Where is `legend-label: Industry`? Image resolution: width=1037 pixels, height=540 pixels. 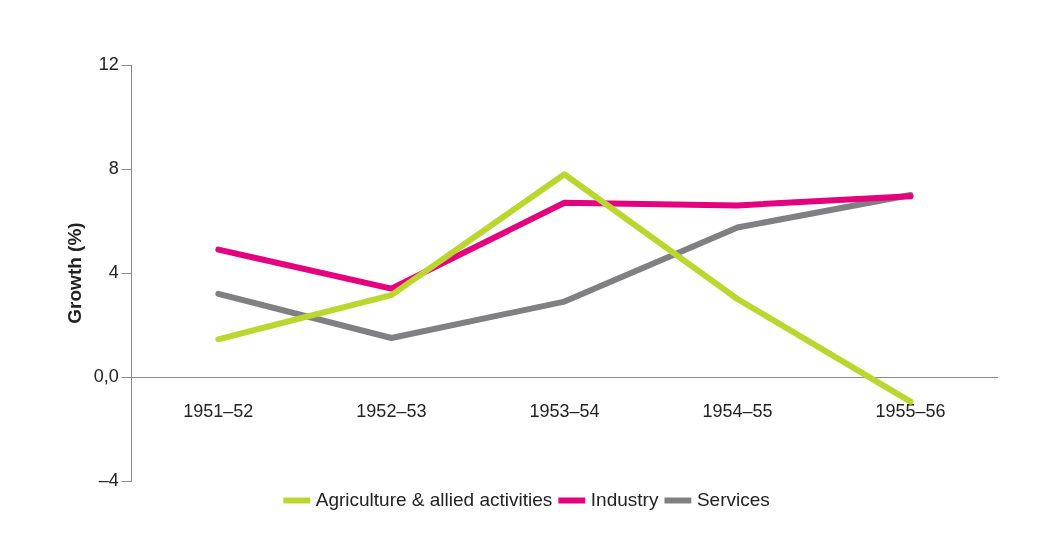 legend-label: Industry is located at coordinates (624, 499).